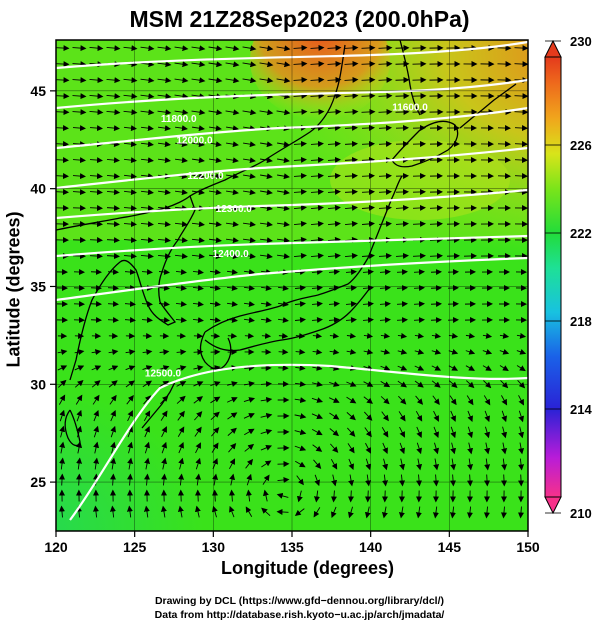 Image resolution: width=599 pixels, height=625 pixels. I want to click on x-tick-label: 130, so click(214, 547).